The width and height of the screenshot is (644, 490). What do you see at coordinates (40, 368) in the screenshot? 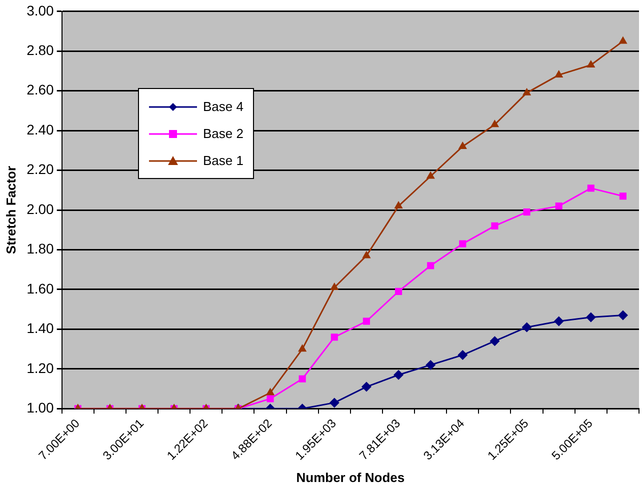
I see `y-tick-label: 1.20` at bounding box center [40, 368].